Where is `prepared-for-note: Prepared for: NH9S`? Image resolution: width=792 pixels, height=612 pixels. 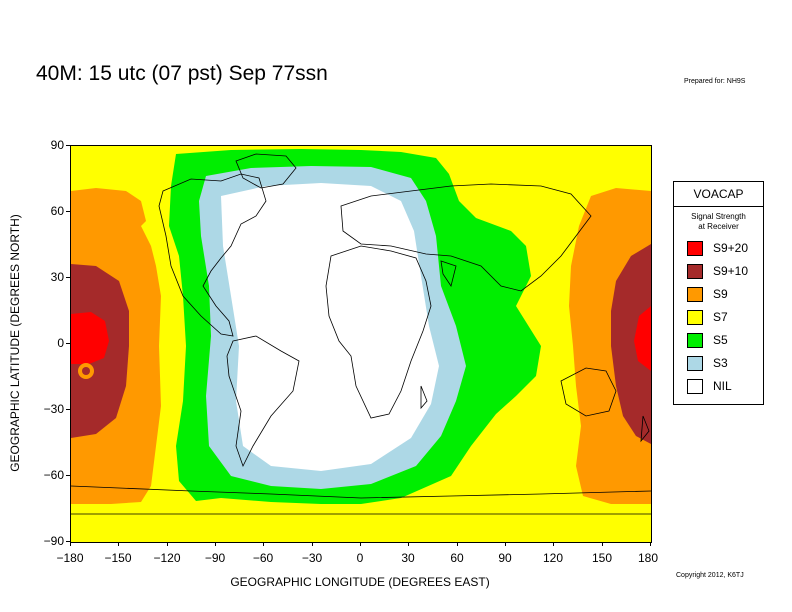 prepared-for-note: Prepared for: NH9S is located at coordinates (715, 81).